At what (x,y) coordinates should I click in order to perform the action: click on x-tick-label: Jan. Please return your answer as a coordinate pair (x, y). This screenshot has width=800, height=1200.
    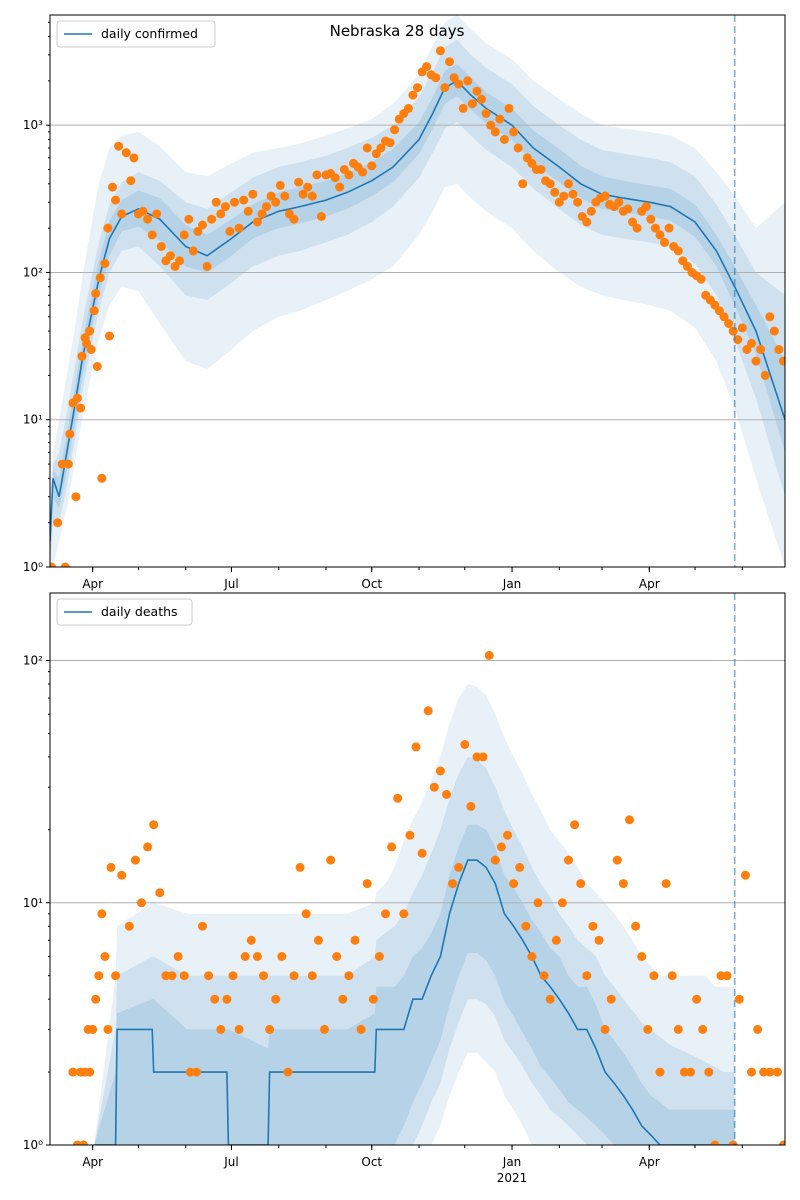
    Looking at the image, I should click on (512, 1162).